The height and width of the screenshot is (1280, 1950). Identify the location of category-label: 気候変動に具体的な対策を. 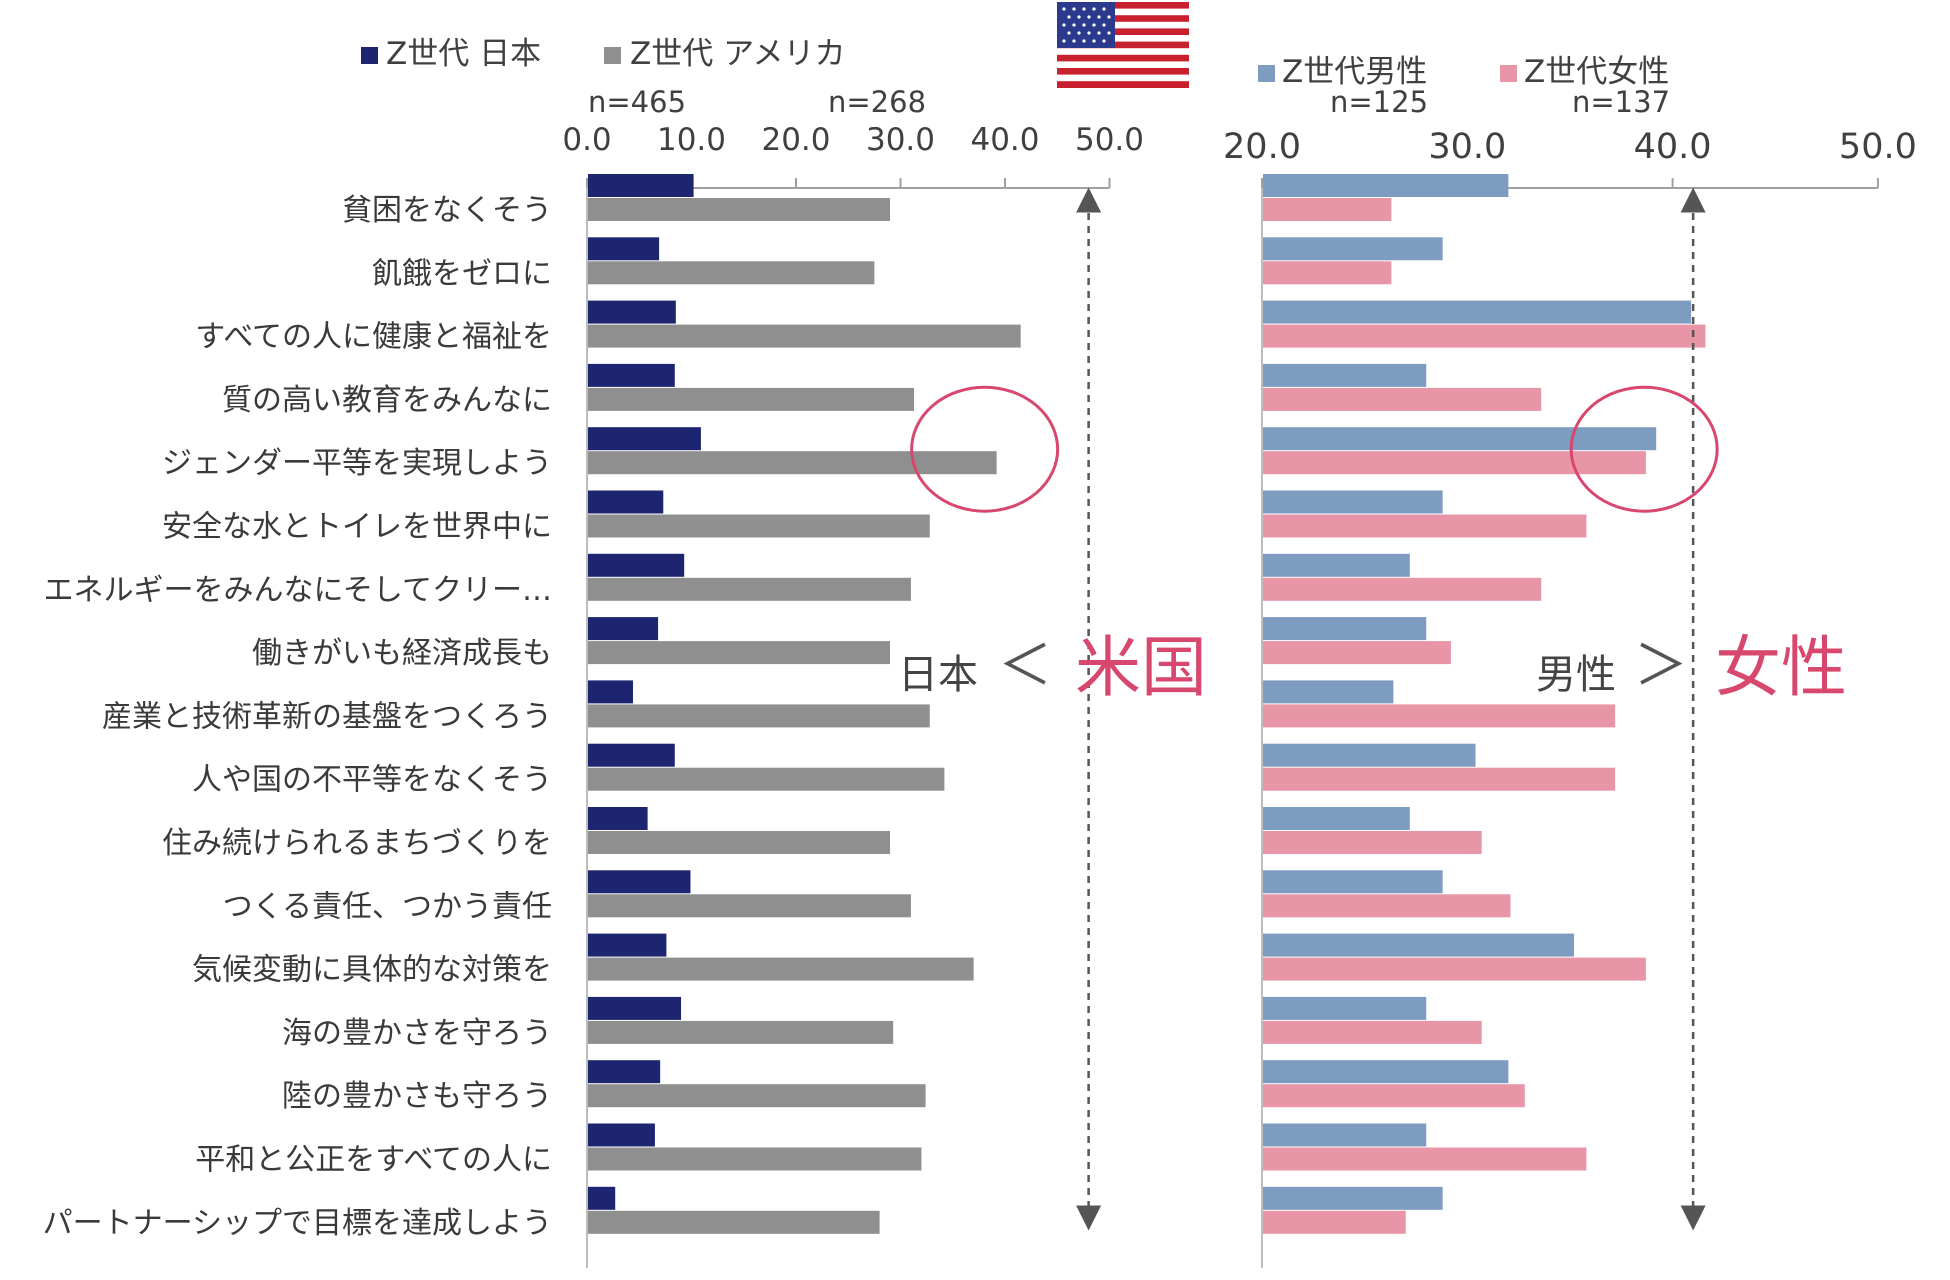
(372, 970).